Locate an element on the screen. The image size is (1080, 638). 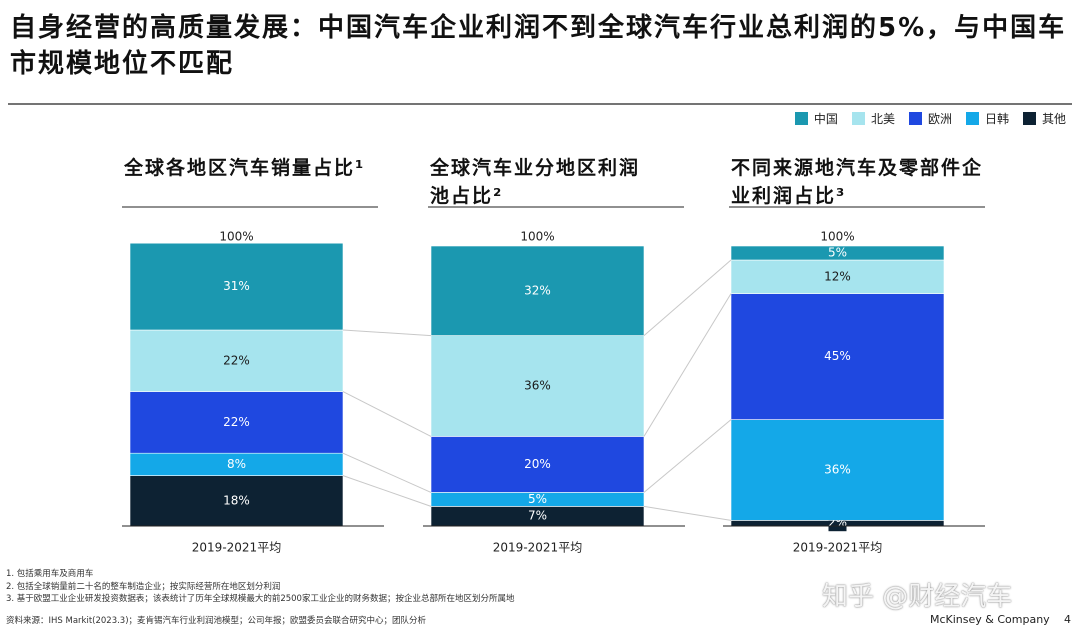
legend-item: 中国 is located at coordinates (816, 118).